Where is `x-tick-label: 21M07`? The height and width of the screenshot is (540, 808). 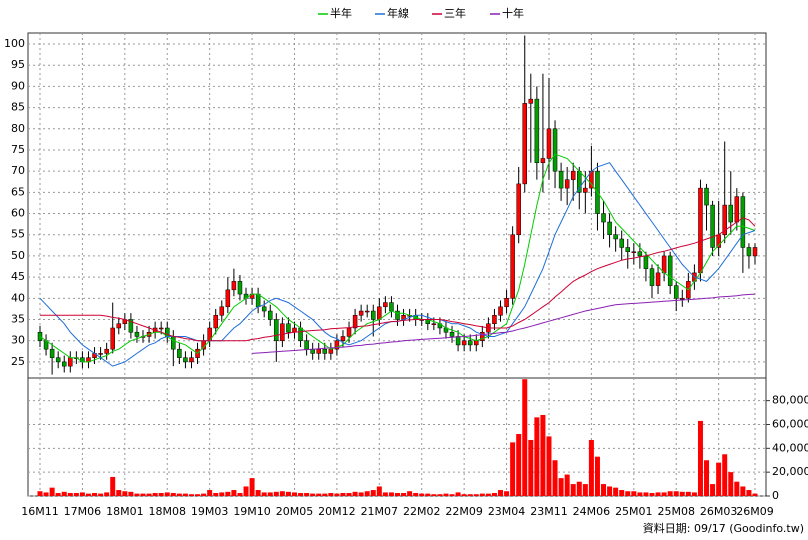
x-tick-label: 21M07 is located at coordinates (380, 511).